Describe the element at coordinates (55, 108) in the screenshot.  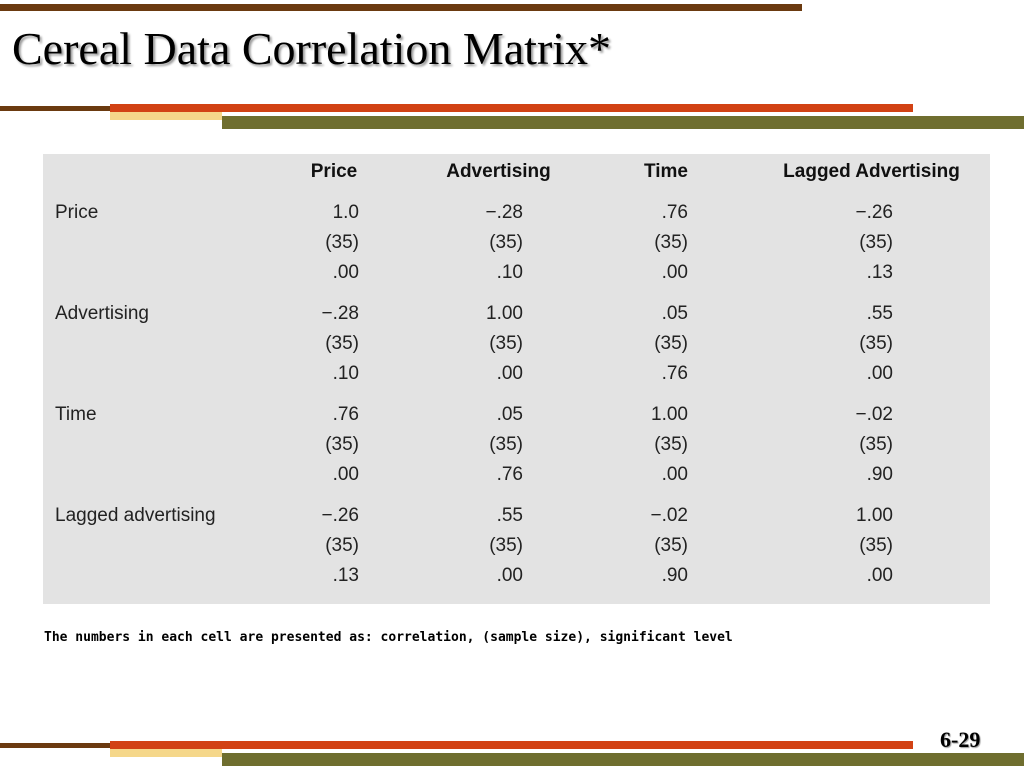
I see `divider-brown-bar` at that location.